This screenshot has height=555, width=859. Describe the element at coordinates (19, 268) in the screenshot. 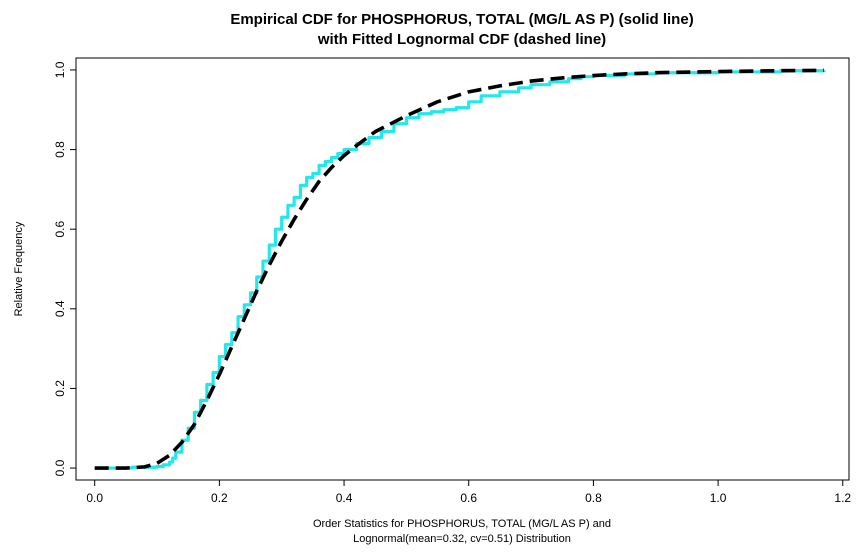

I see `y-axis-label: Relative Frequency` at that location.